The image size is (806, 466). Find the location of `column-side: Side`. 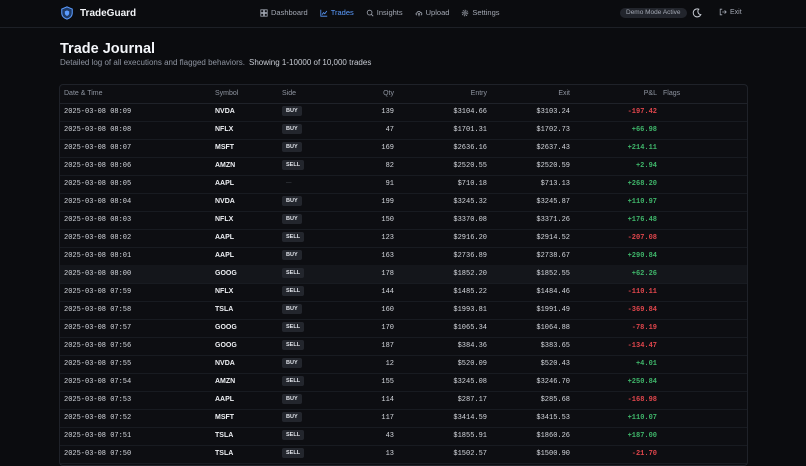

column-side: Side is located at coordinates (289, 93).